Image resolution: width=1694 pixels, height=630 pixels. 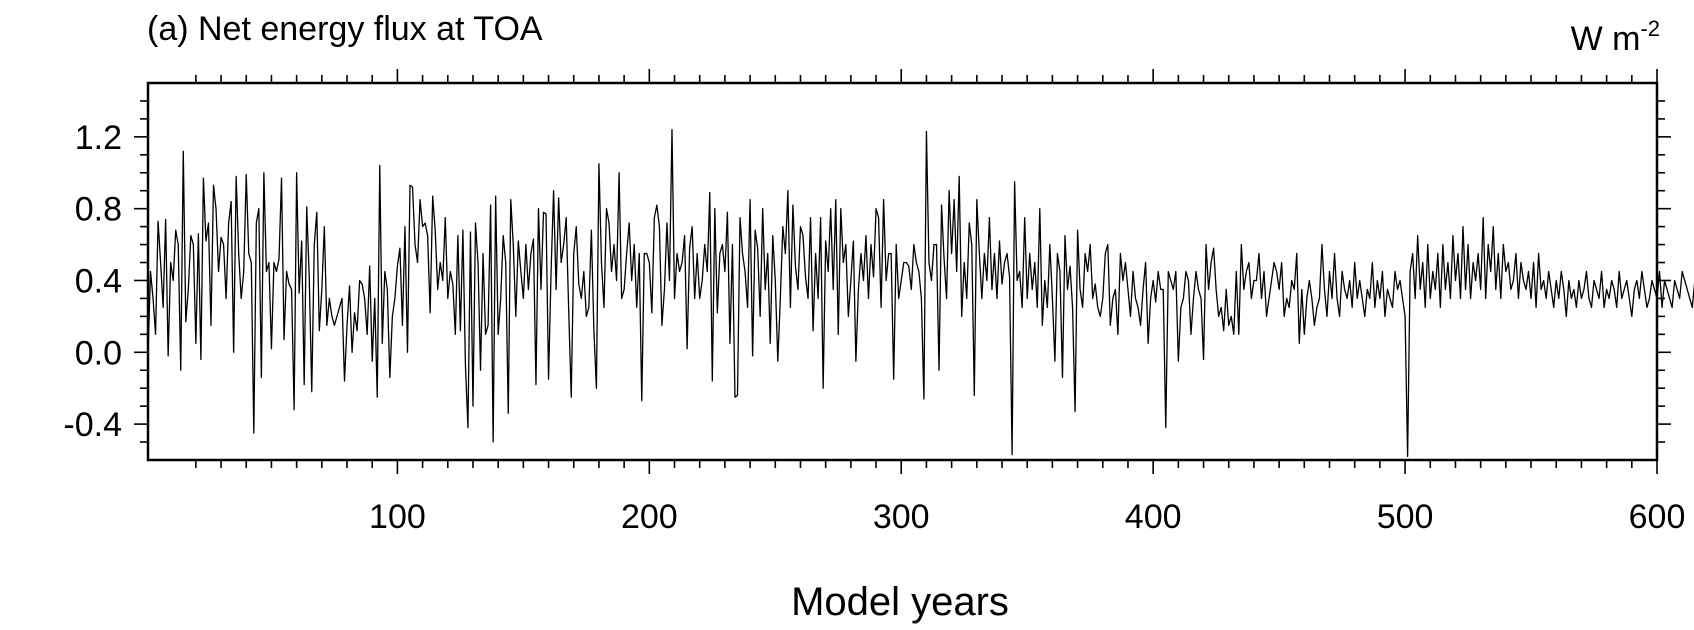 I want to click on y-tick-label: 0.4, so click(x=98, y=281).